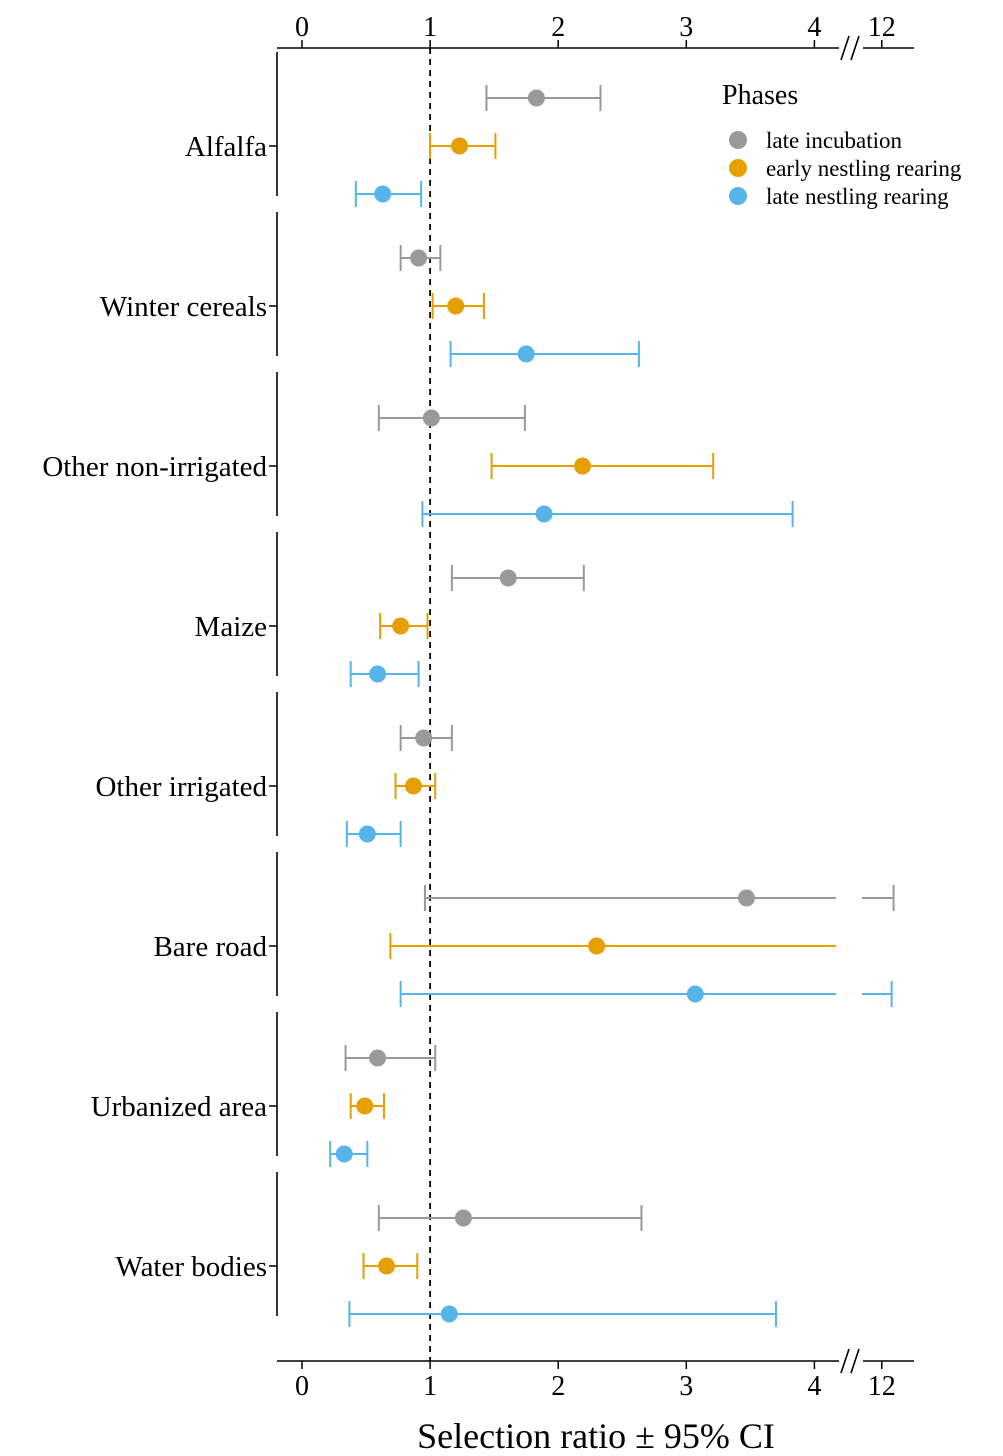 This screenshot has width=1003, height=1456. I want to click on error-bar-late-incubation-urbanized-area, so click(390, 1058).